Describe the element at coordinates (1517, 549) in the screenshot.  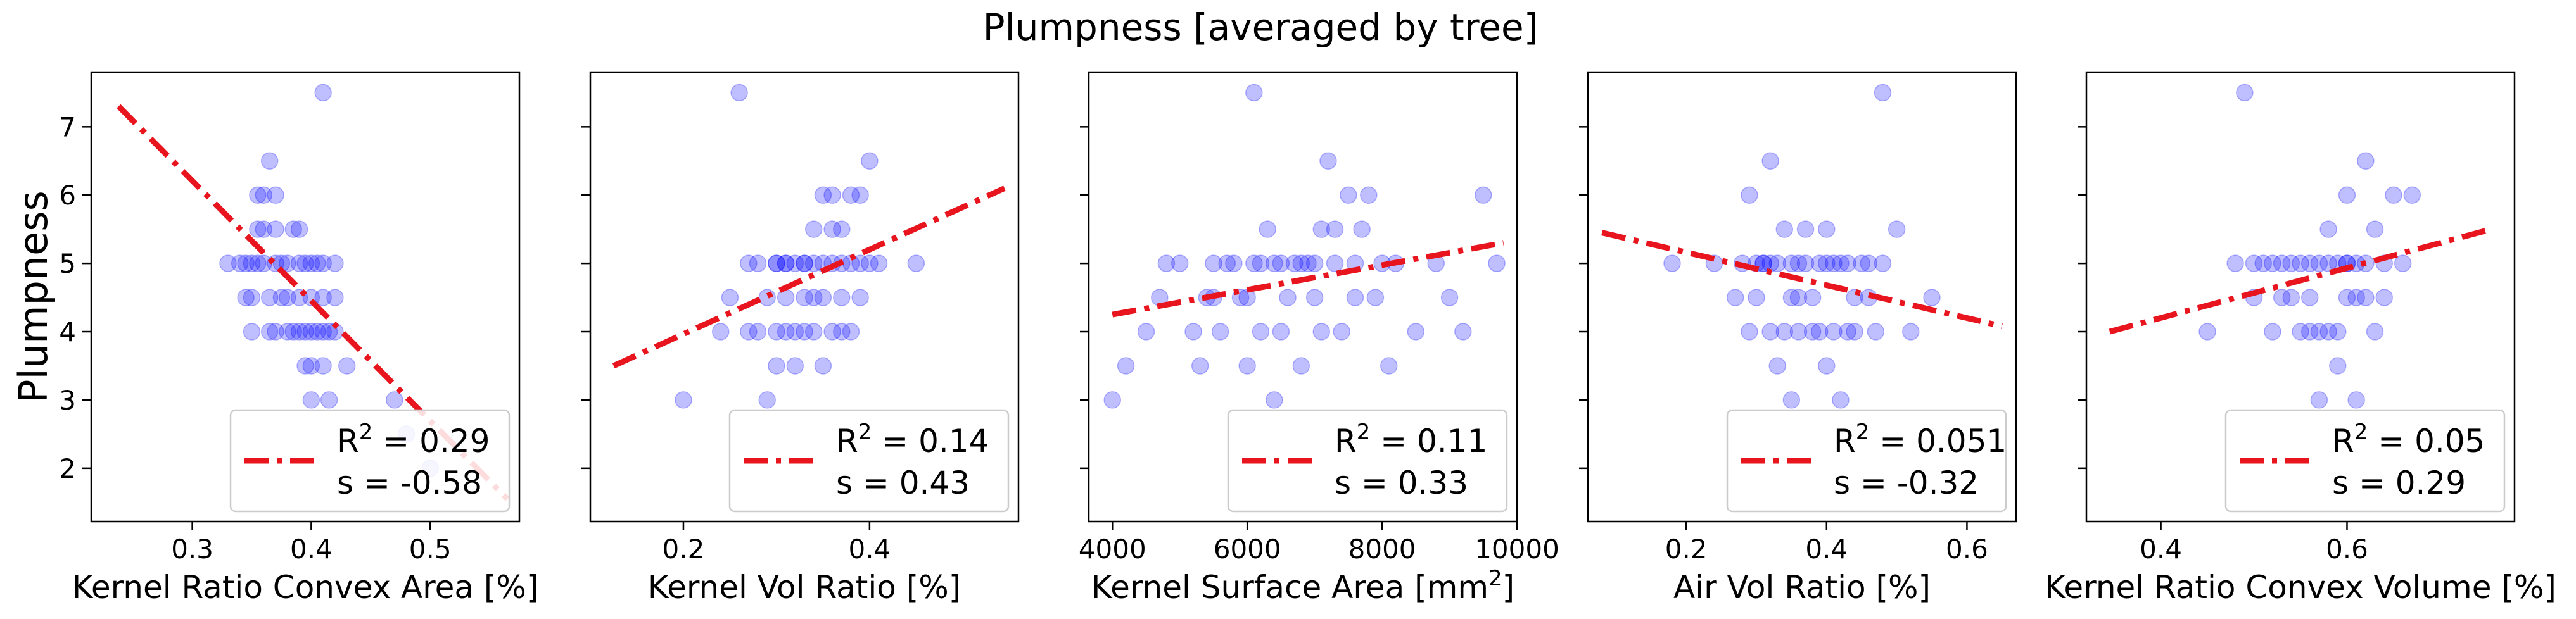
I see `x-tick-label: 10000` at that location.